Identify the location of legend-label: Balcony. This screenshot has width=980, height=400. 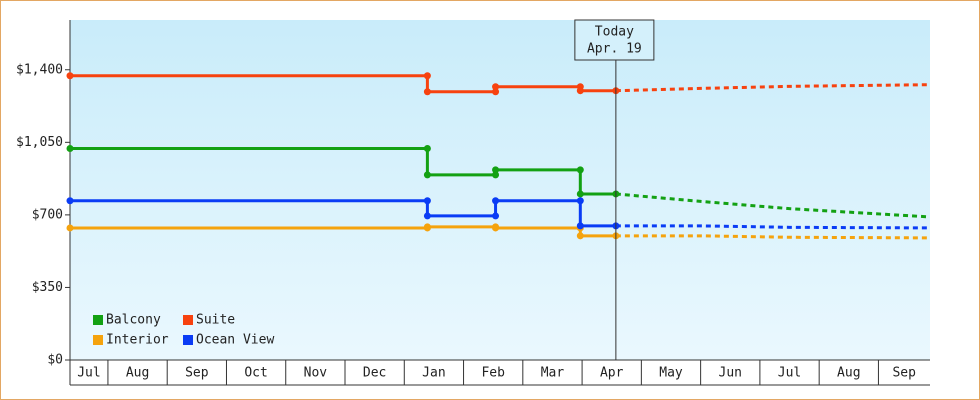
(133, 320).